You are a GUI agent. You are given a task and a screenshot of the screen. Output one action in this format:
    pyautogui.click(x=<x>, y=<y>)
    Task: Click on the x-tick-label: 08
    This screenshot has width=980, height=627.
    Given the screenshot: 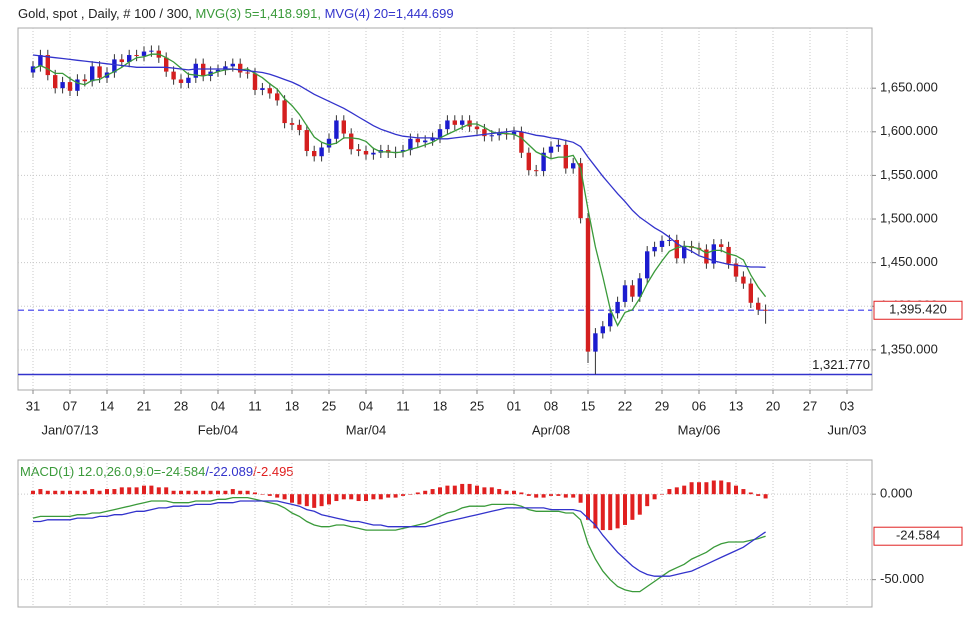 What is the action you would take?
    pyautogui.click(x=551, y=405)
    